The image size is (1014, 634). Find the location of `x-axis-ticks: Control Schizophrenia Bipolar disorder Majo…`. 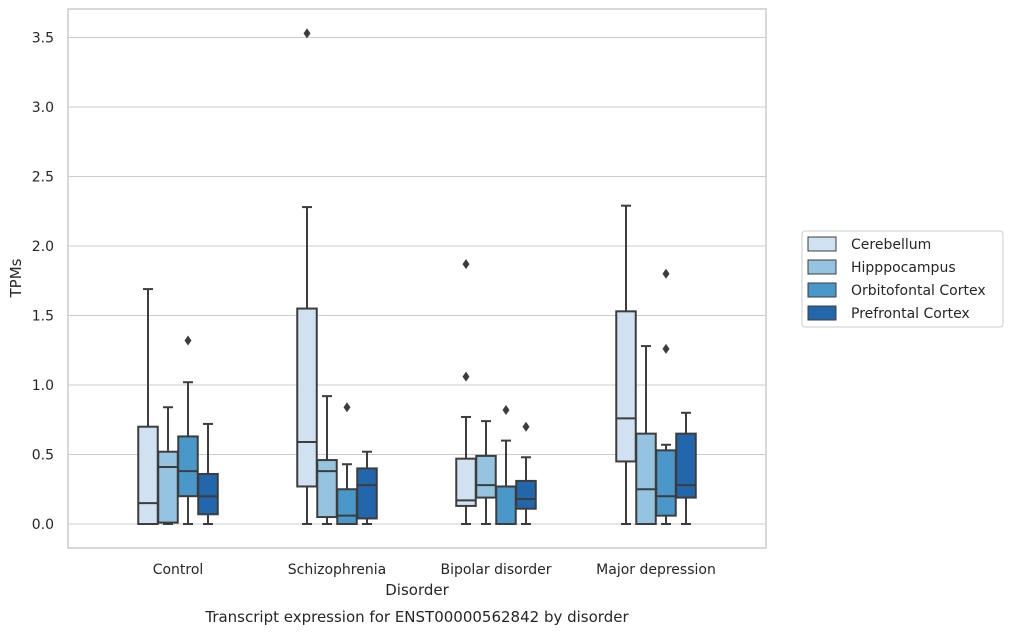

x-axis-ticks: Control Schizophrenia Bipolar disorder Majo… is located at coordinates (434, 570).